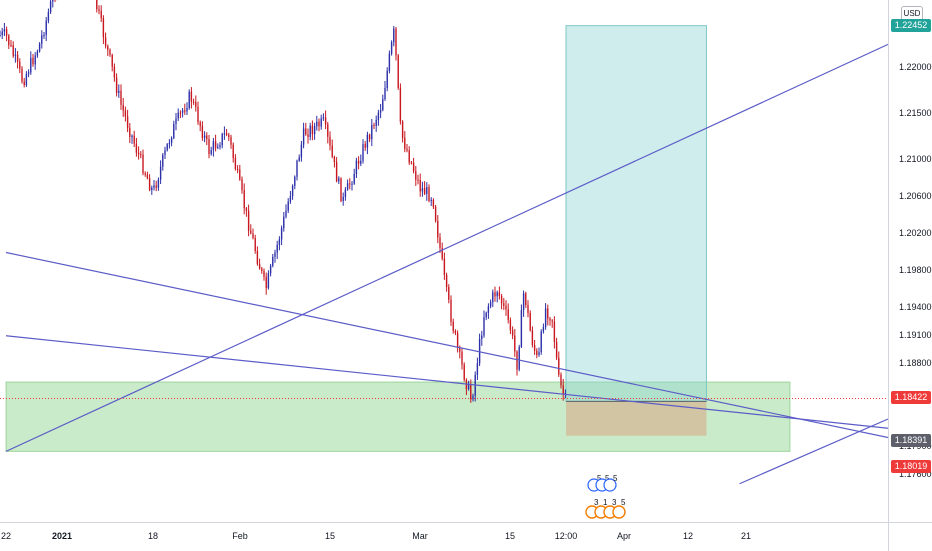 The height and width of the screenshot is (551, 932). Describe the element at coordinates (915, 473) in the screenshot. I see `price-tick-label: 1.17600` at that location.